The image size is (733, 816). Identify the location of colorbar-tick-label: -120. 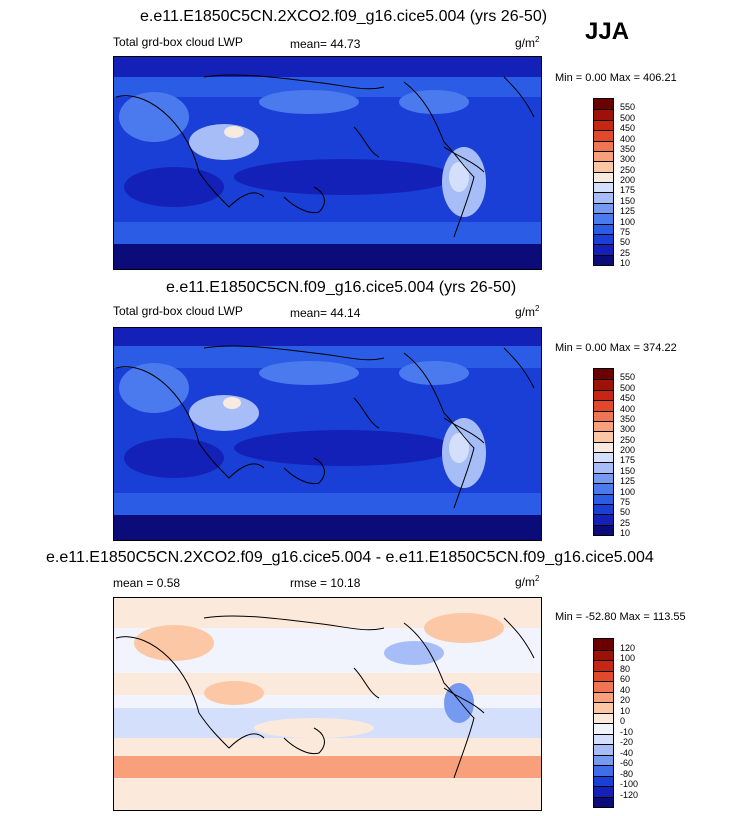
(629, 794).